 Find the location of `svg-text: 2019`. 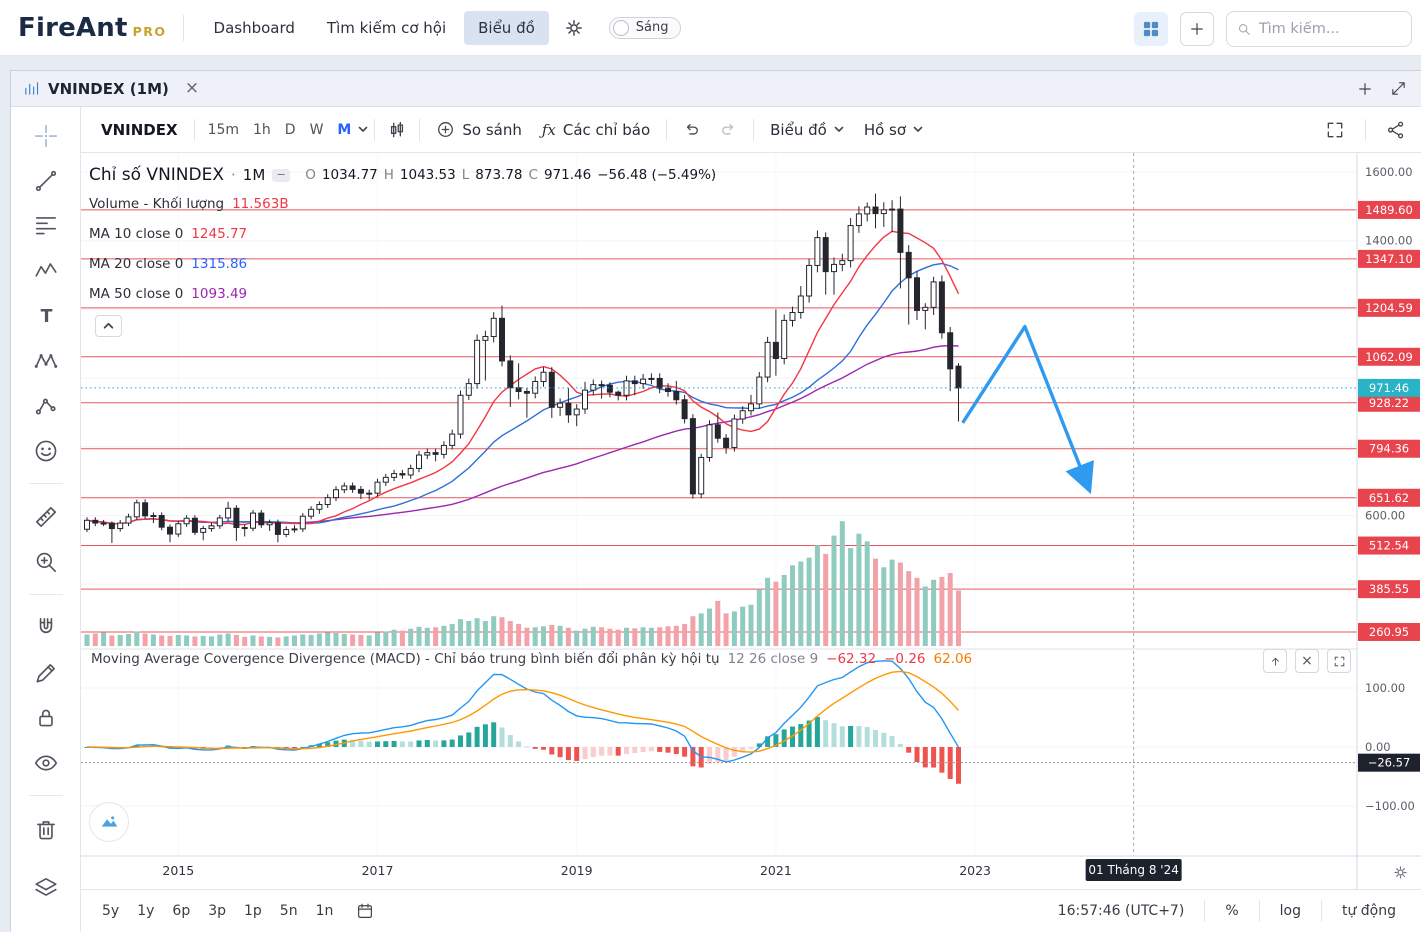

svg-text: 2019 is located at coordinates (577, 870).